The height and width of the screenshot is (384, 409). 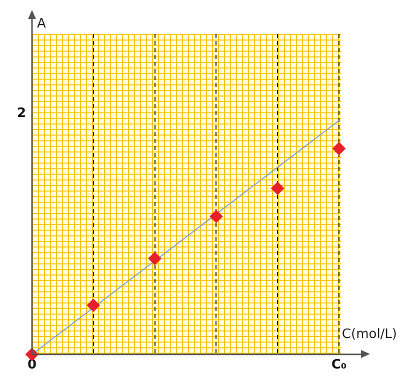 I want to click on text: A, so click(x=41, y=24).